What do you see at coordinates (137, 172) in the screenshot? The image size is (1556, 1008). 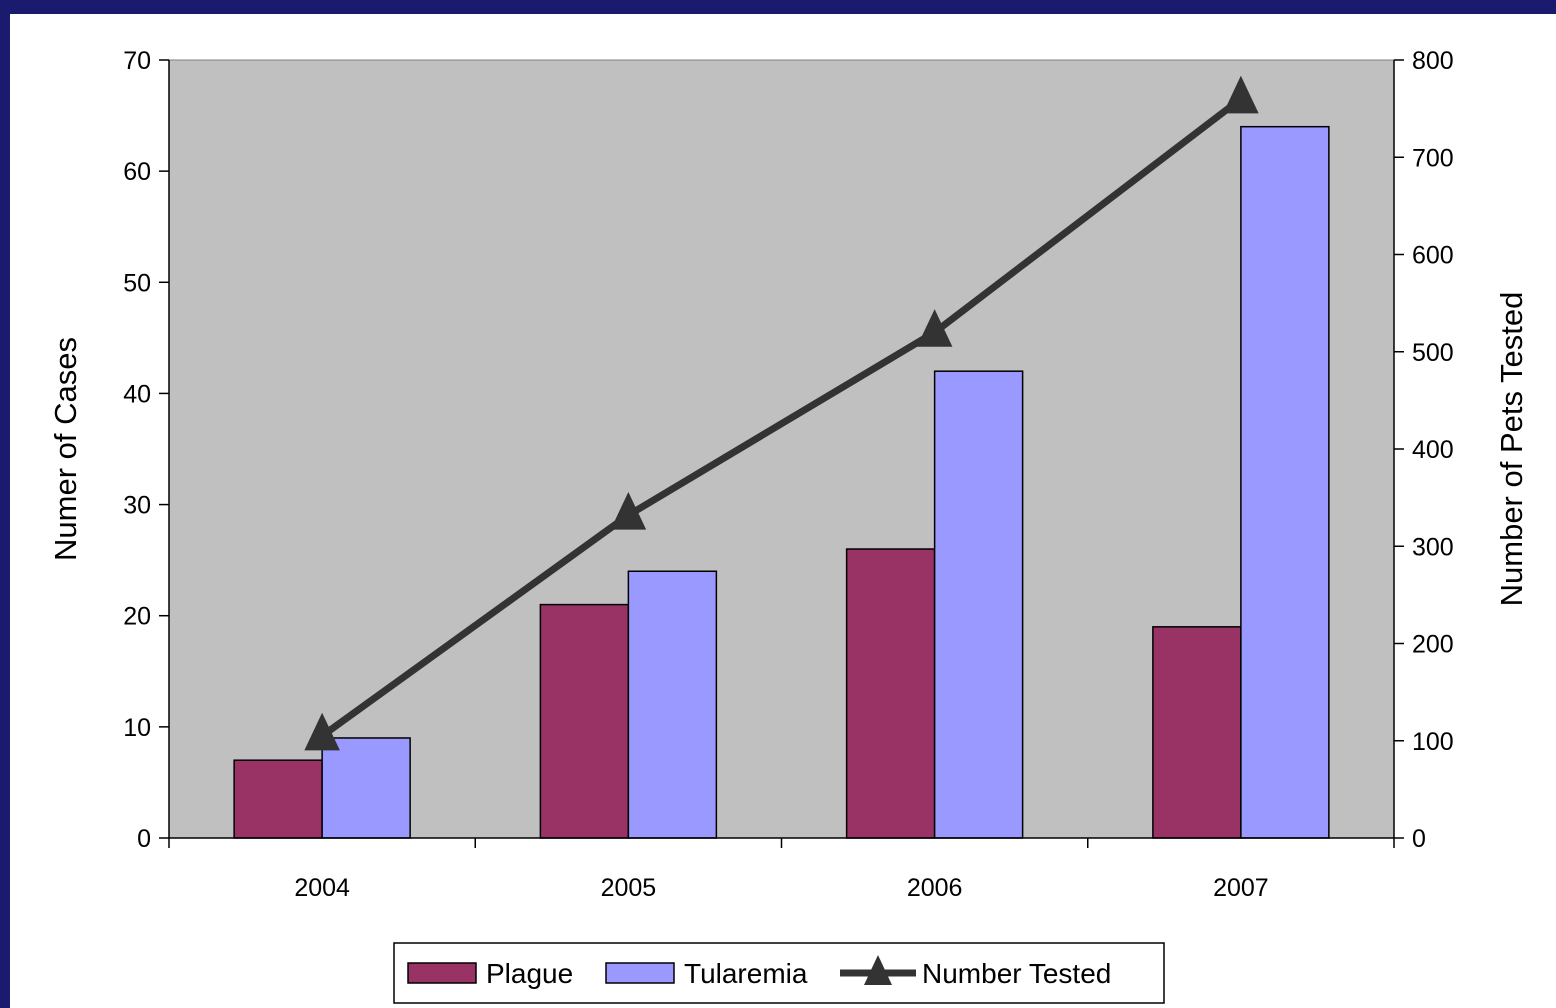 I see `y-tick-label-60: 60` at bounding box center [137, 172].